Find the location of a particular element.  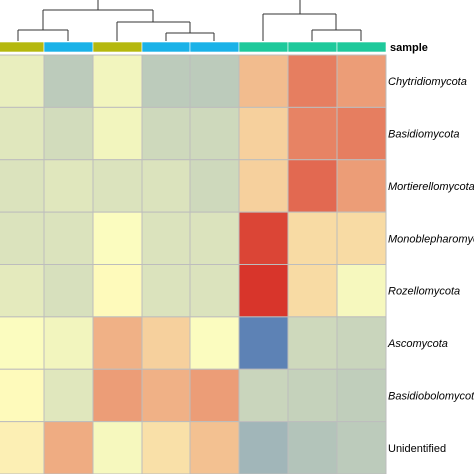

row-label: Monoblepharomycota is located at coordinates (431, 239).